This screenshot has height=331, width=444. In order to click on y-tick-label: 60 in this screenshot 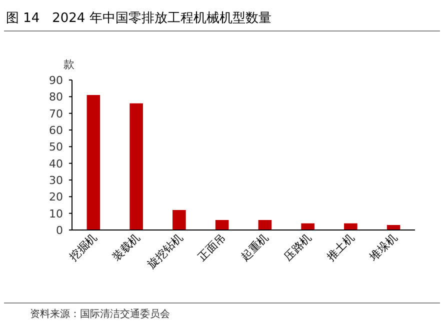, I will do `click(56, 130)`.